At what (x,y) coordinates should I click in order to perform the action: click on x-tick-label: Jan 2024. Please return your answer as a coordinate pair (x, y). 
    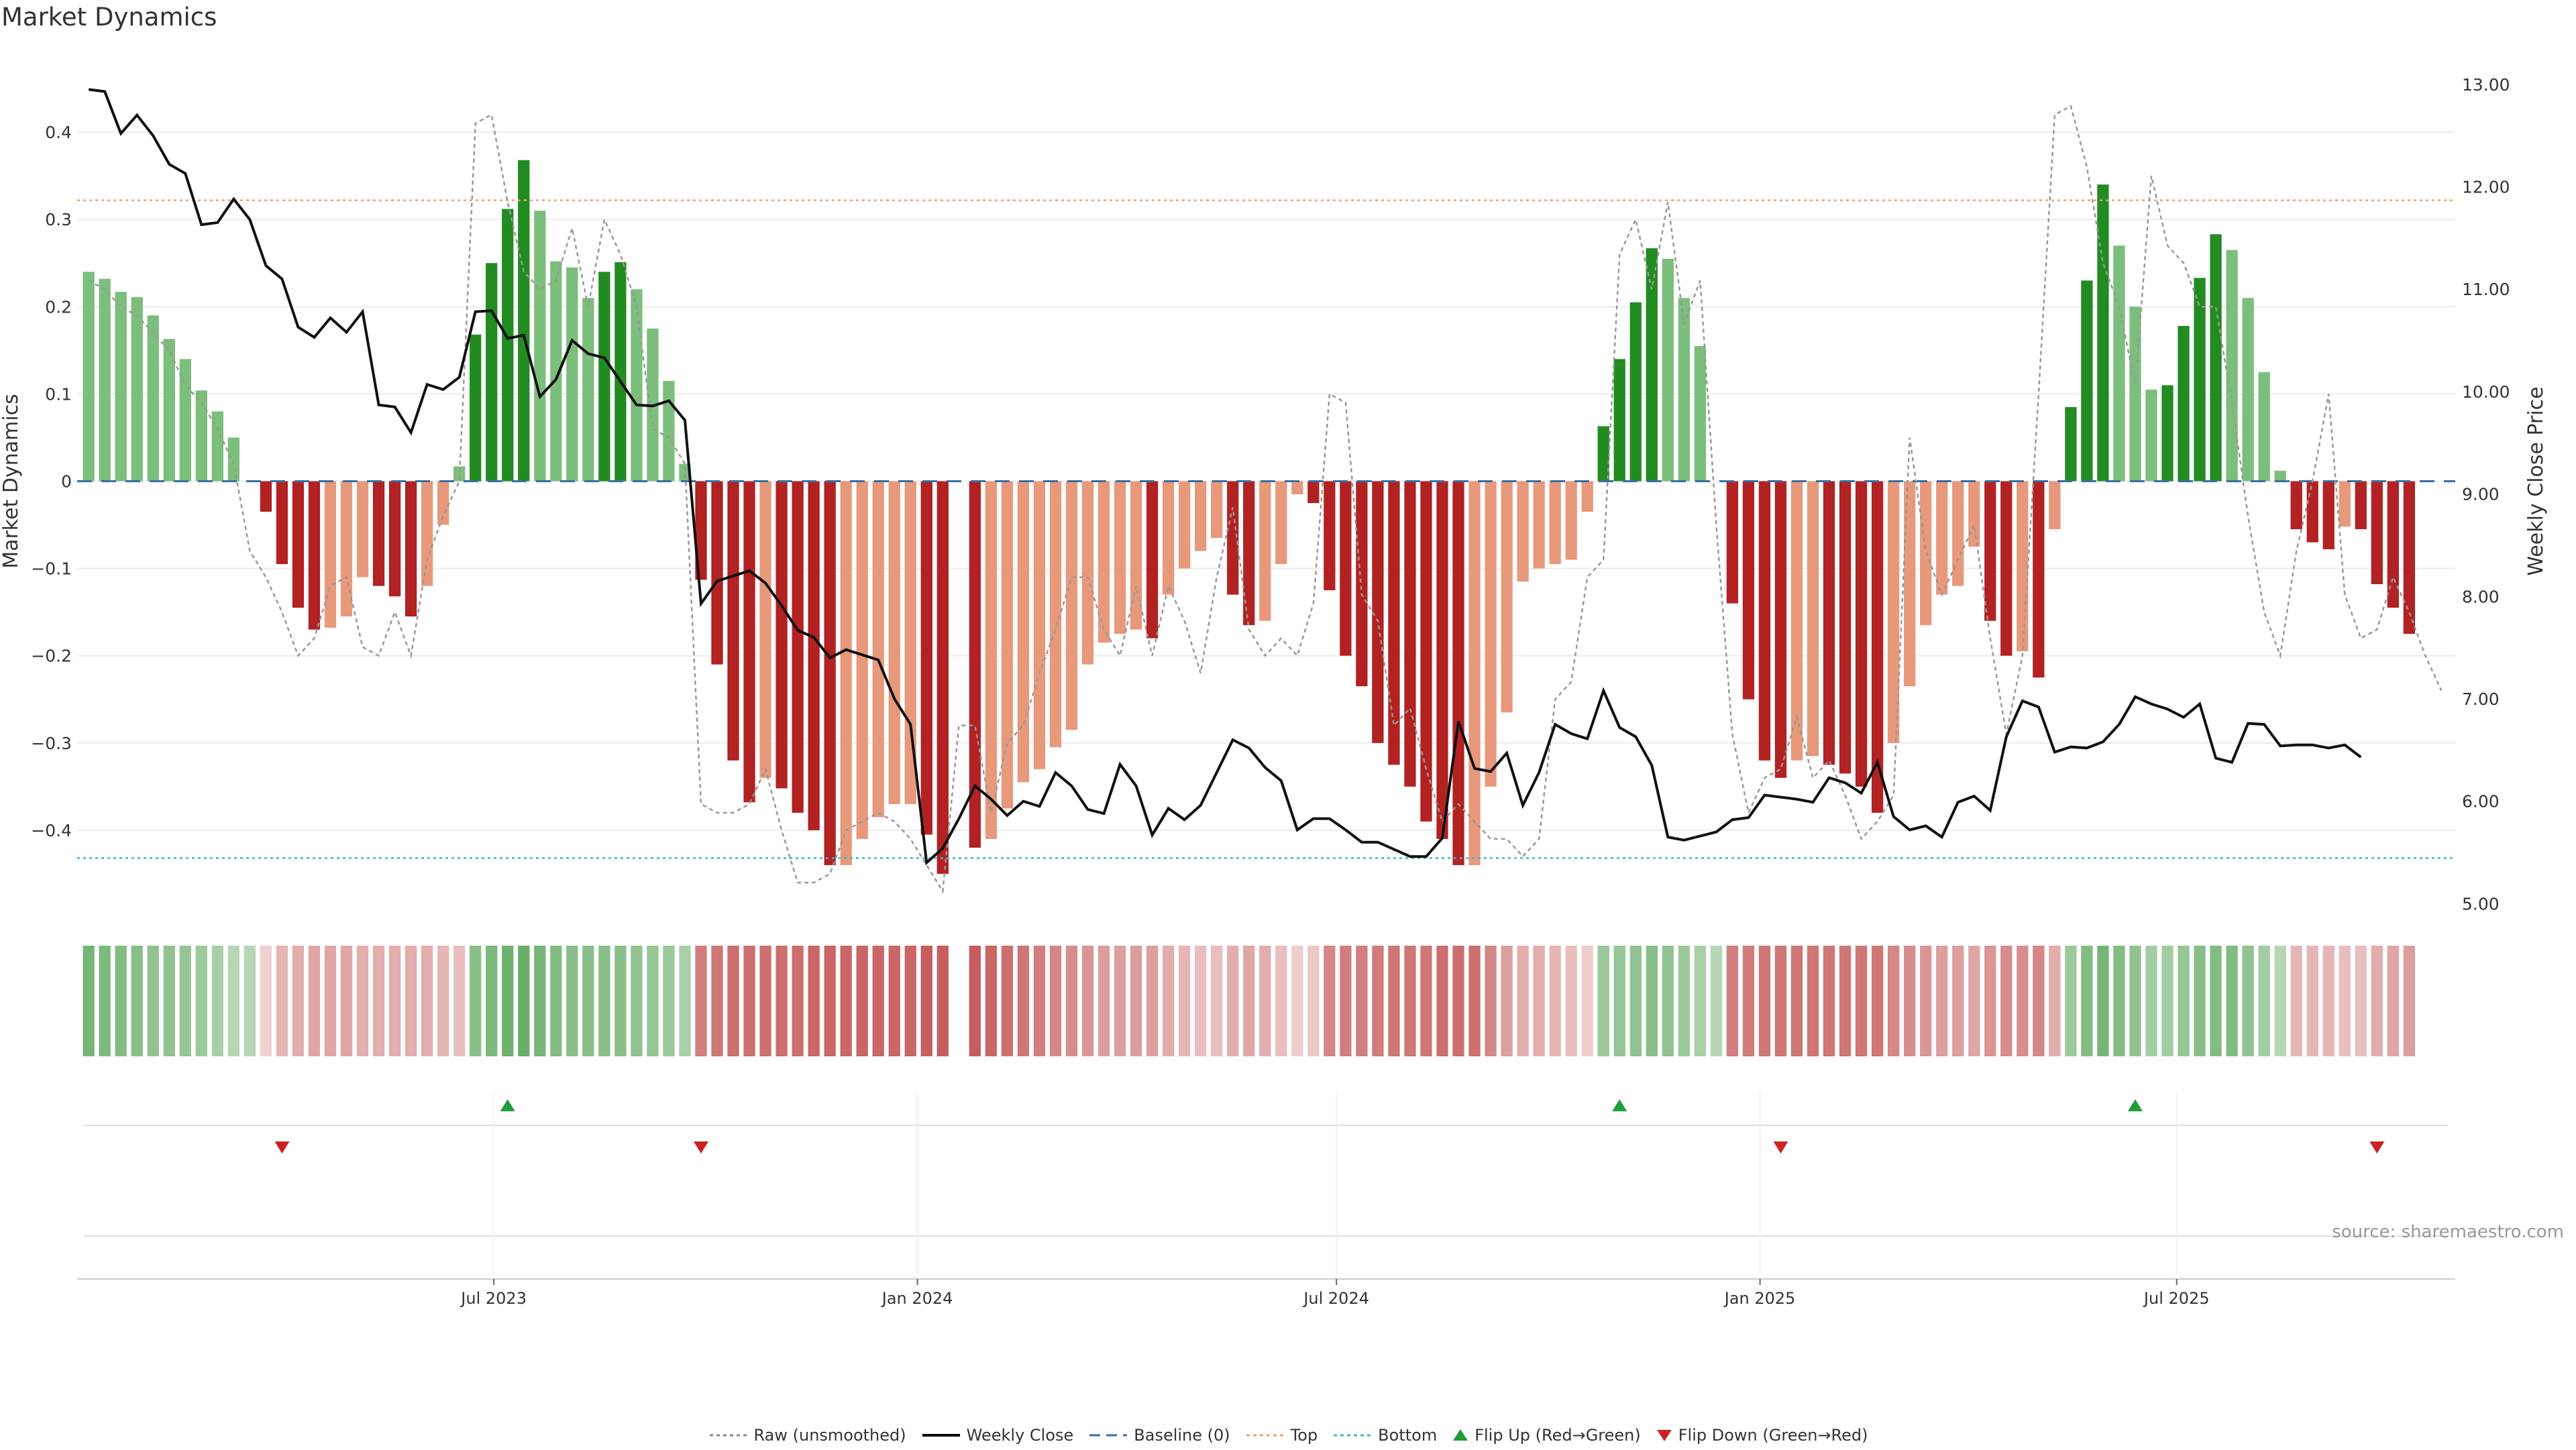
    Looking at the image, I should click on (917, 1298).